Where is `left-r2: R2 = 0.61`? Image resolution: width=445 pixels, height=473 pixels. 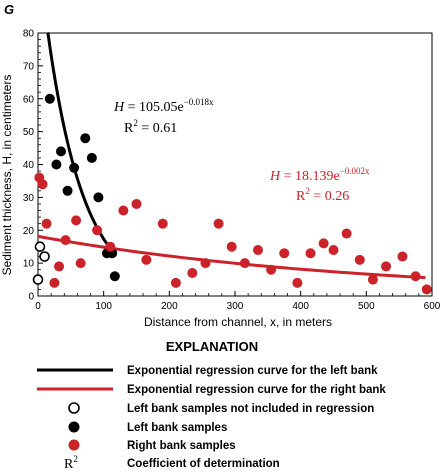
left-r2: R2 = 0.61 is located at coordinates (150, 127).